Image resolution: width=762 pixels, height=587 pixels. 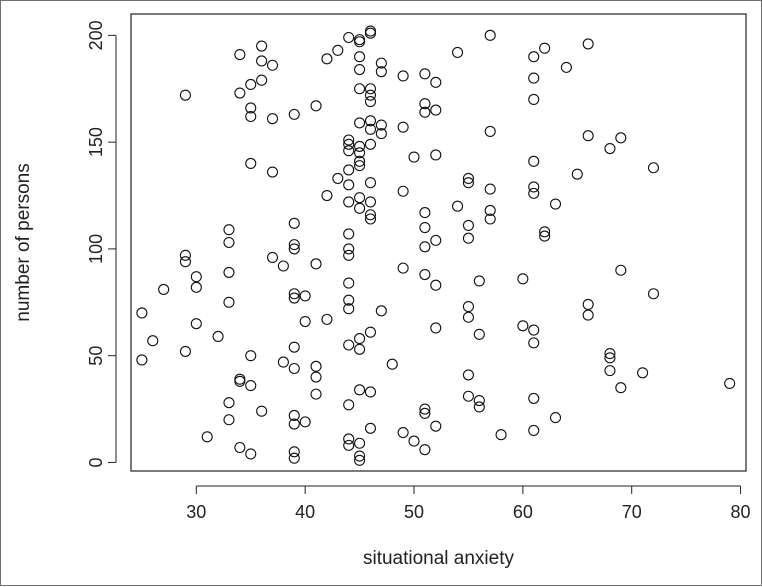 I want to click on x-axis-title: situational anxiety, so click(x=439, y=558).